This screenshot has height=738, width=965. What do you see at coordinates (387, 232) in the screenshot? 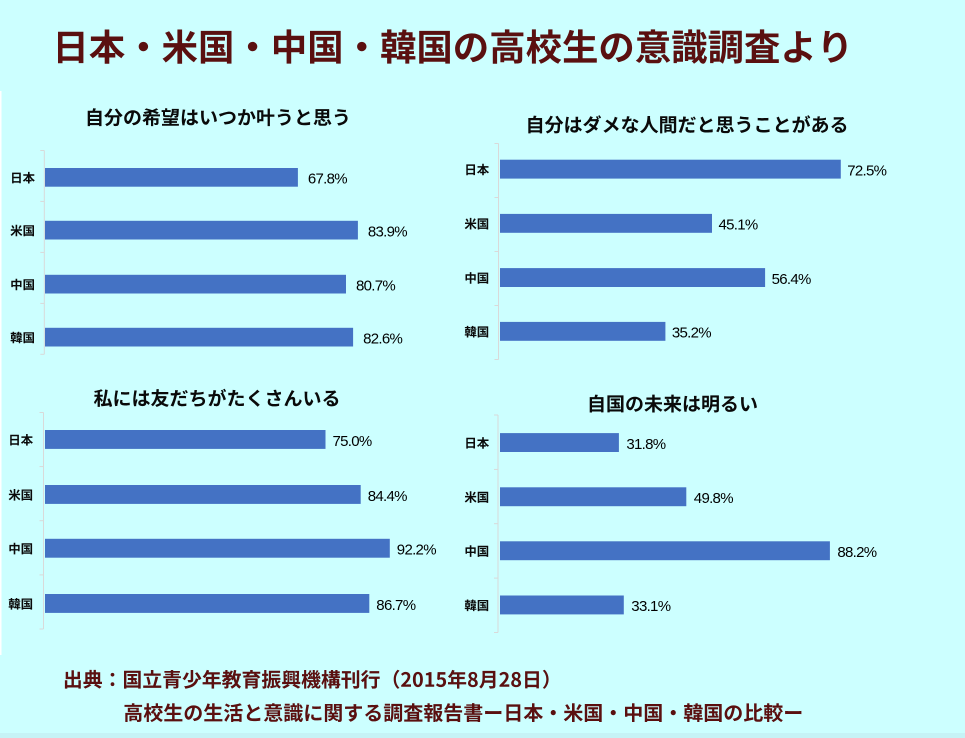
I see `svg-text: 83.9%` at bounding box center [387, 232].